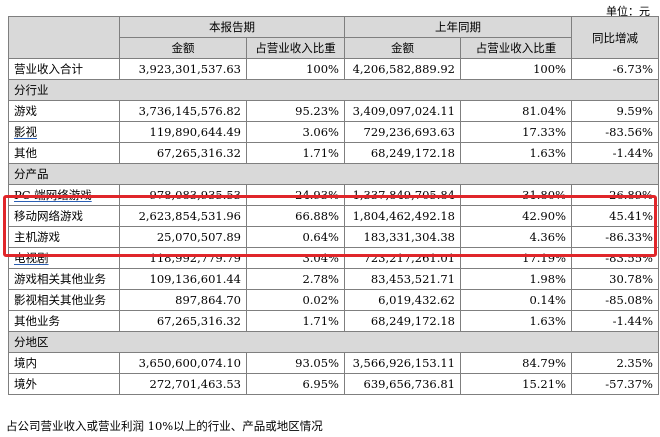 This screenshot has height=437, width=660. What do you see at coordinates (628, 11) in the screenshot?
I see `unit-label: 单位：元` at bounding box center [628, 11].